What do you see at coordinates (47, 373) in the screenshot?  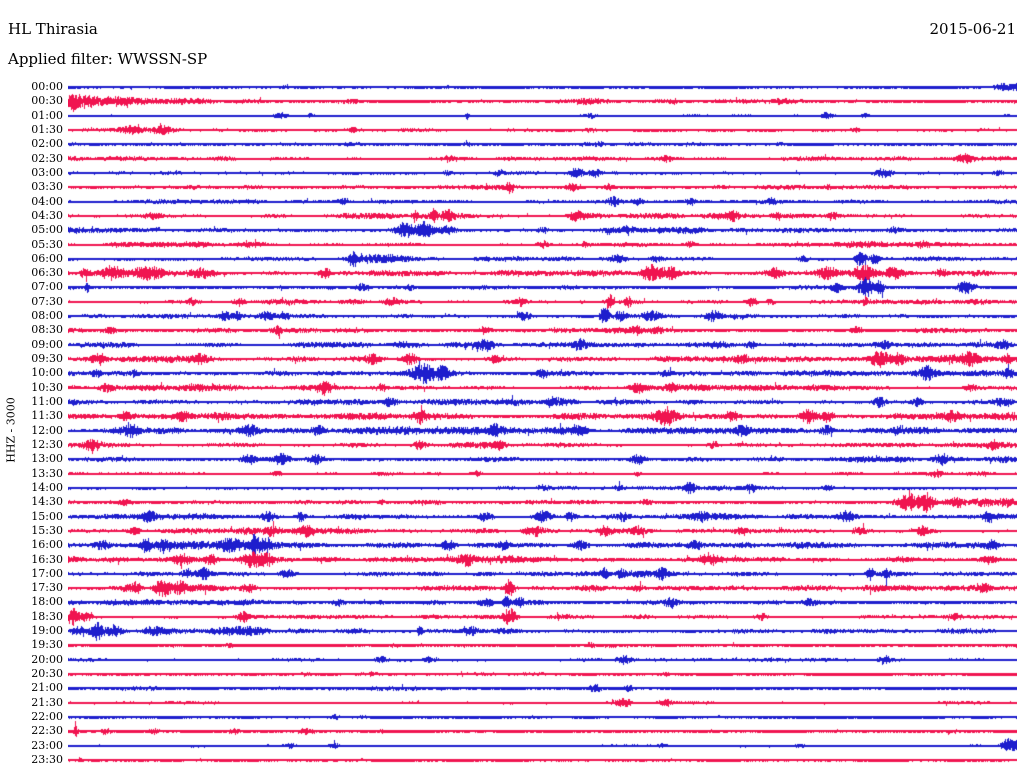 I see `time-label-10:00: 10:00` at bounding box center [47, 373].